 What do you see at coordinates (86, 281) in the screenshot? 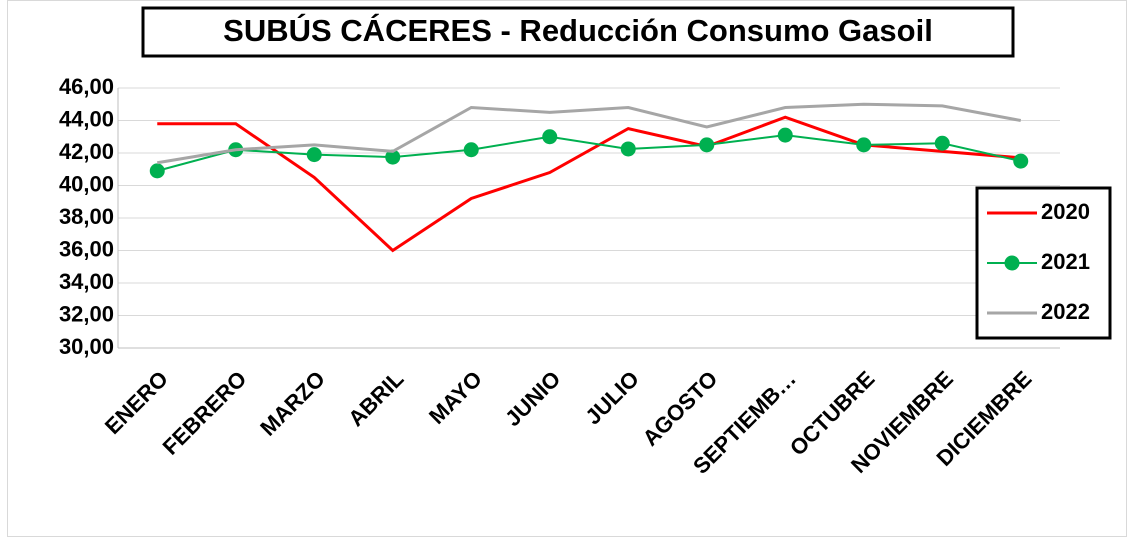
I see `y-tick-label: 34,00` at bounding box center [86, 281].